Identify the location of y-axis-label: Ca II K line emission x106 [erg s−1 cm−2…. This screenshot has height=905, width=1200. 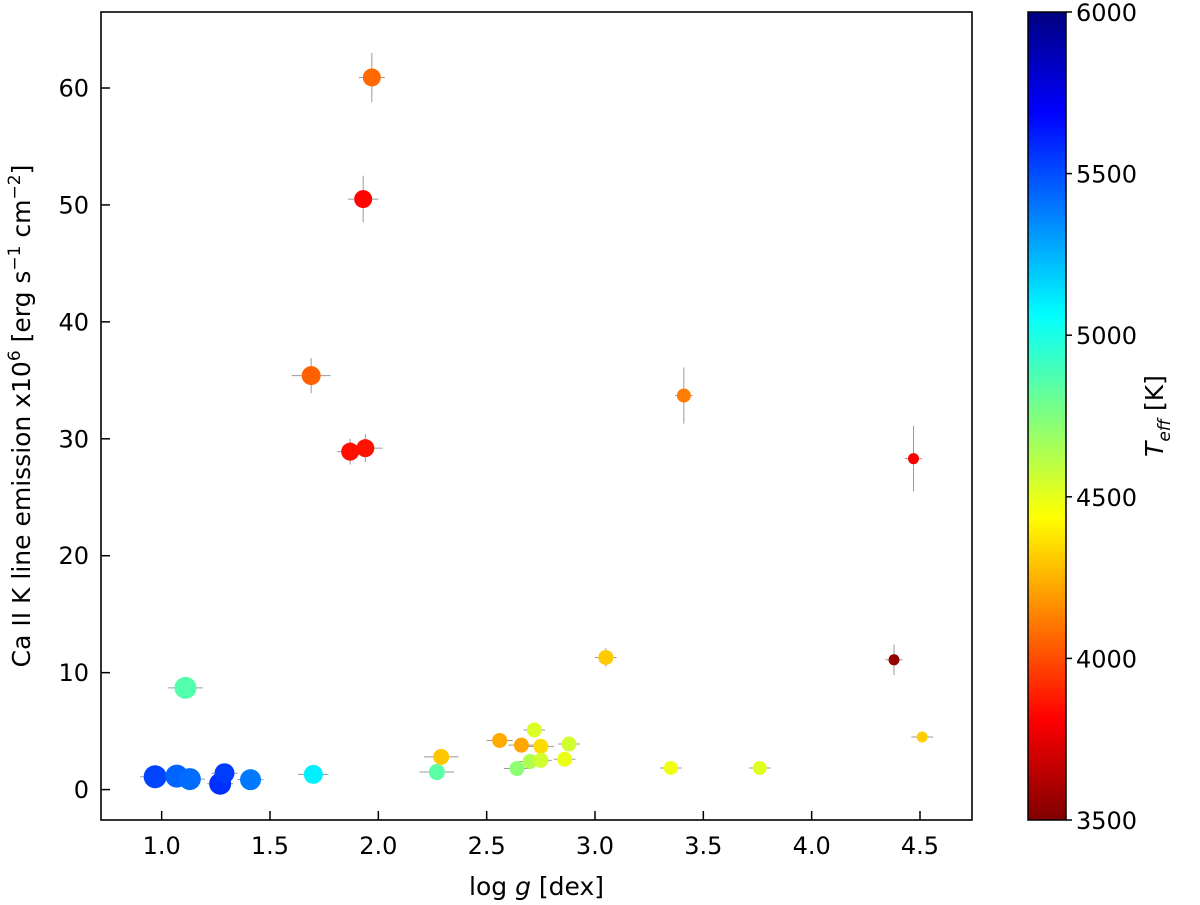
(20, 416).